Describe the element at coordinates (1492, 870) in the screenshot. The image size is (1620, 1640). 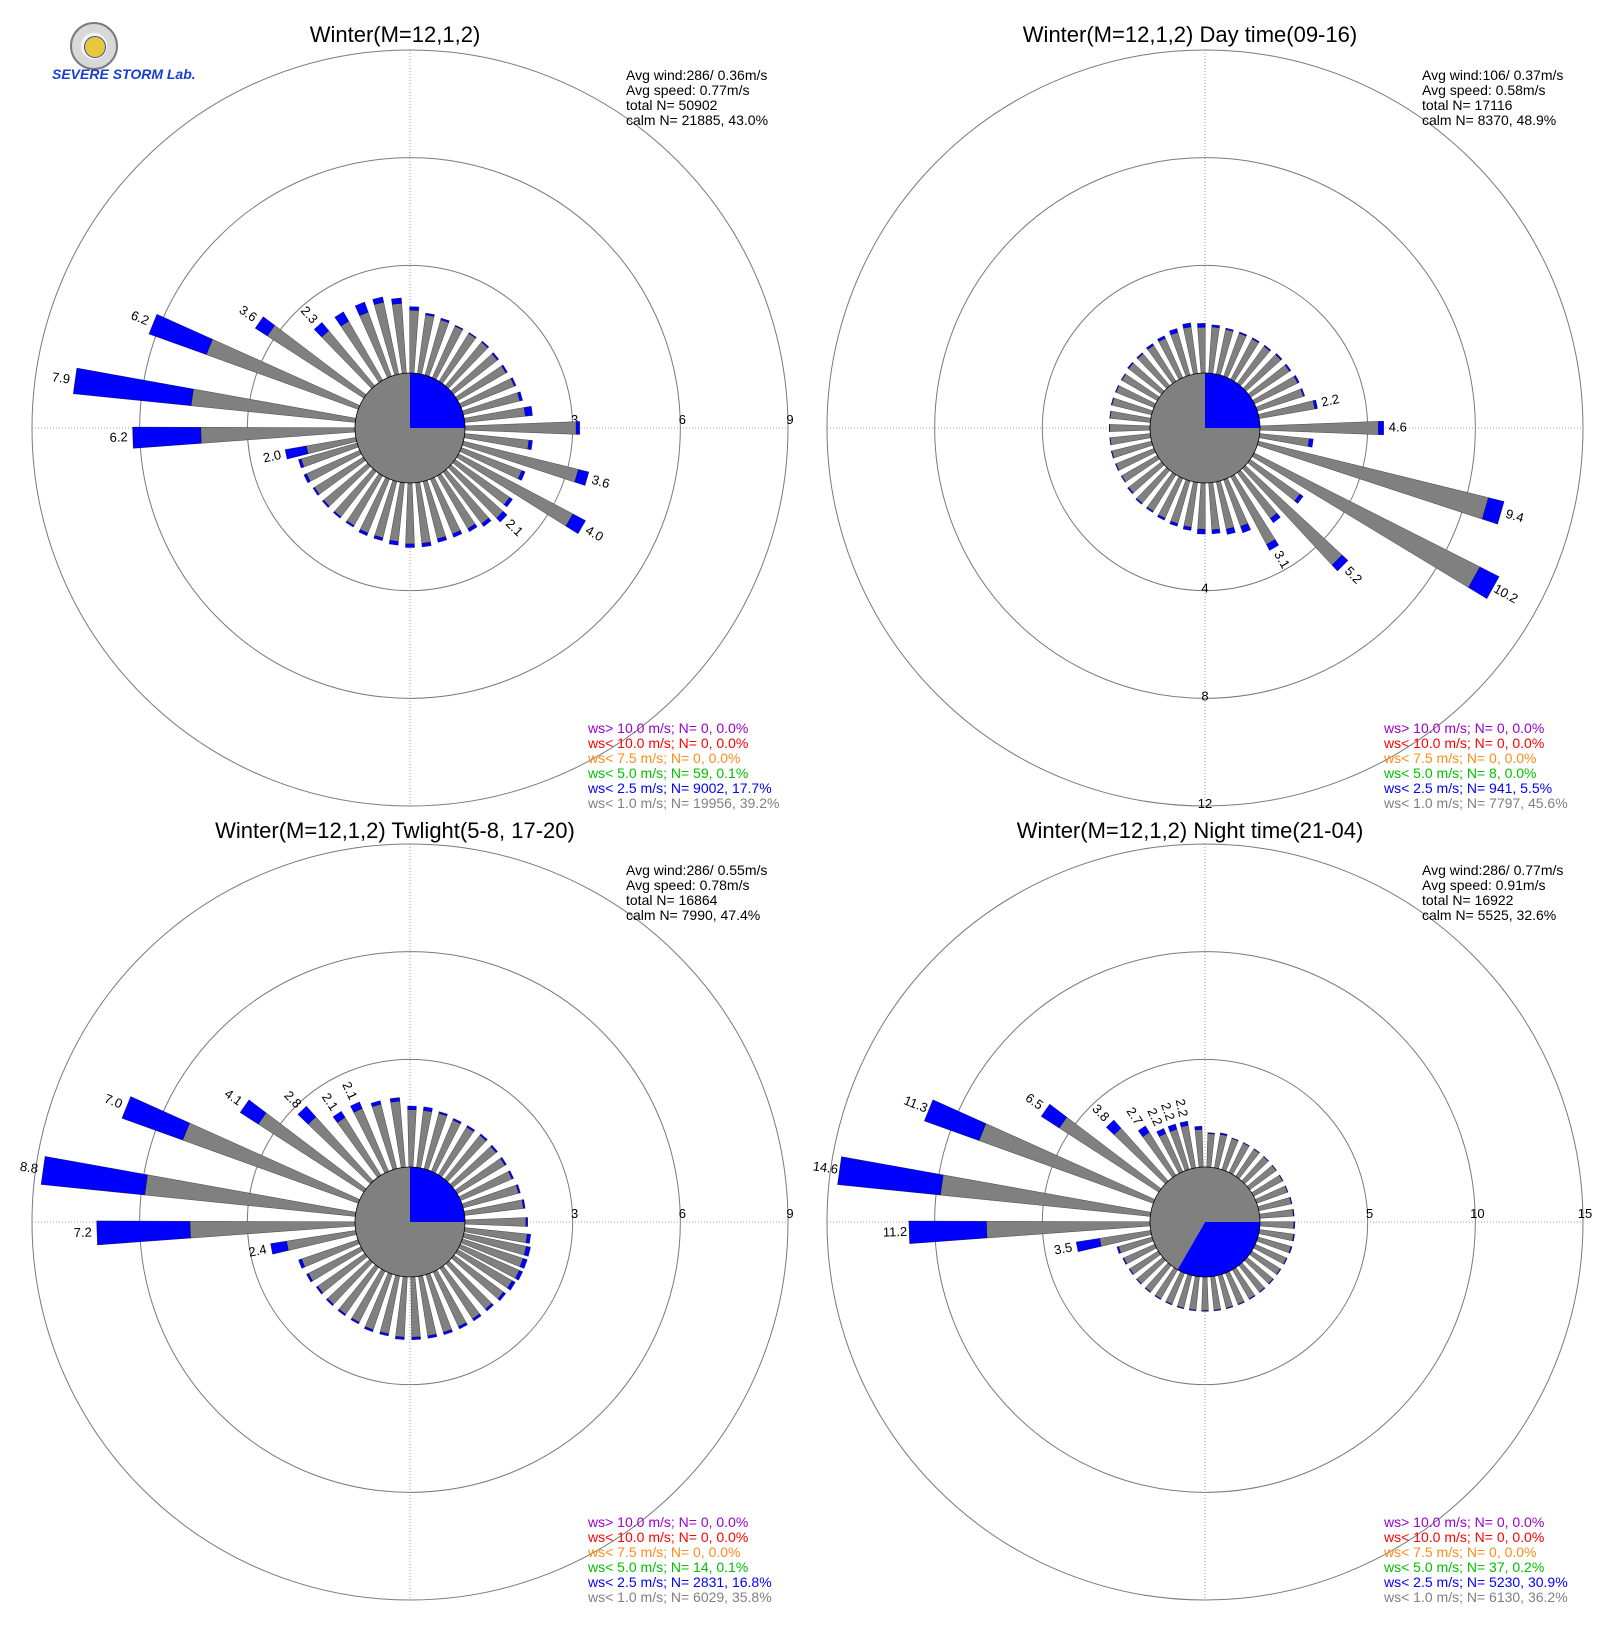
I see `stats-line: Avg wind:286/ 0.77m/s` at that location.